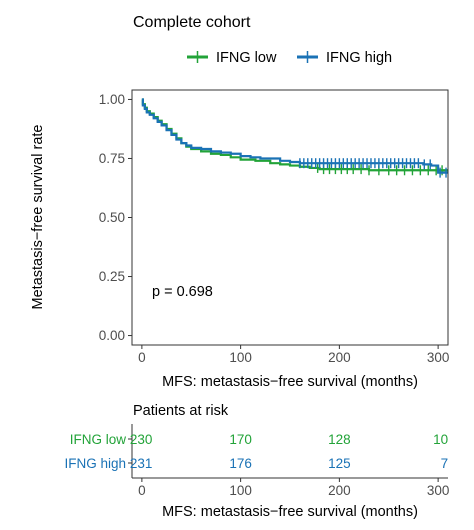  Describe the element at coordinates (142, 357) in the screenshot. I see `x-tick-label-0: 0` at that location.